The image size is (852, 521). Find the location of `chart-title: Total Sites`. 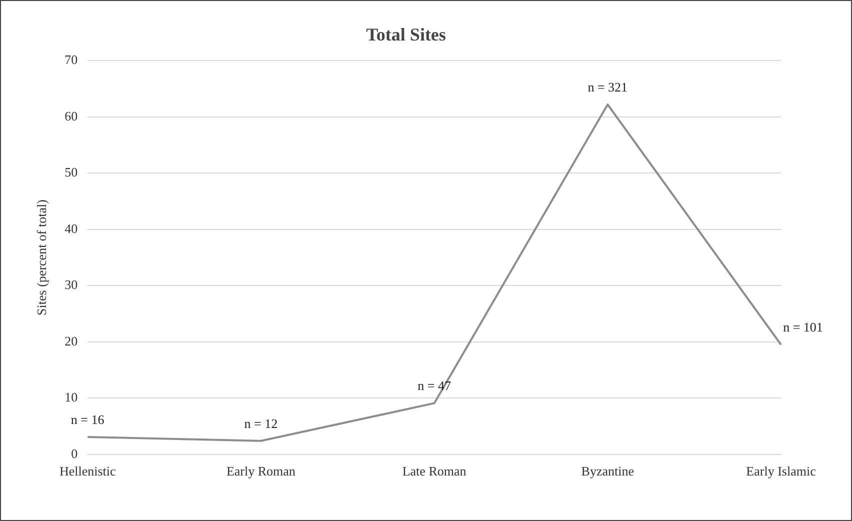

chart-title: Total Sites is located at coordinates (406, 34).